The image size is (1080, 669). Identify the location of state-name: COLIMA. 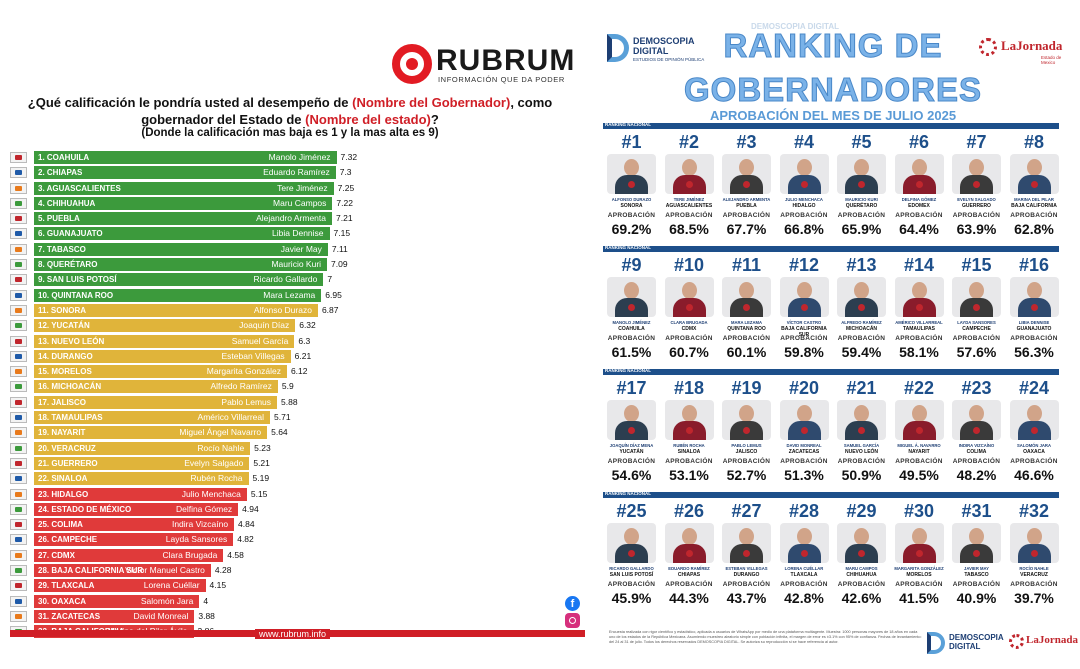
(976, 452).